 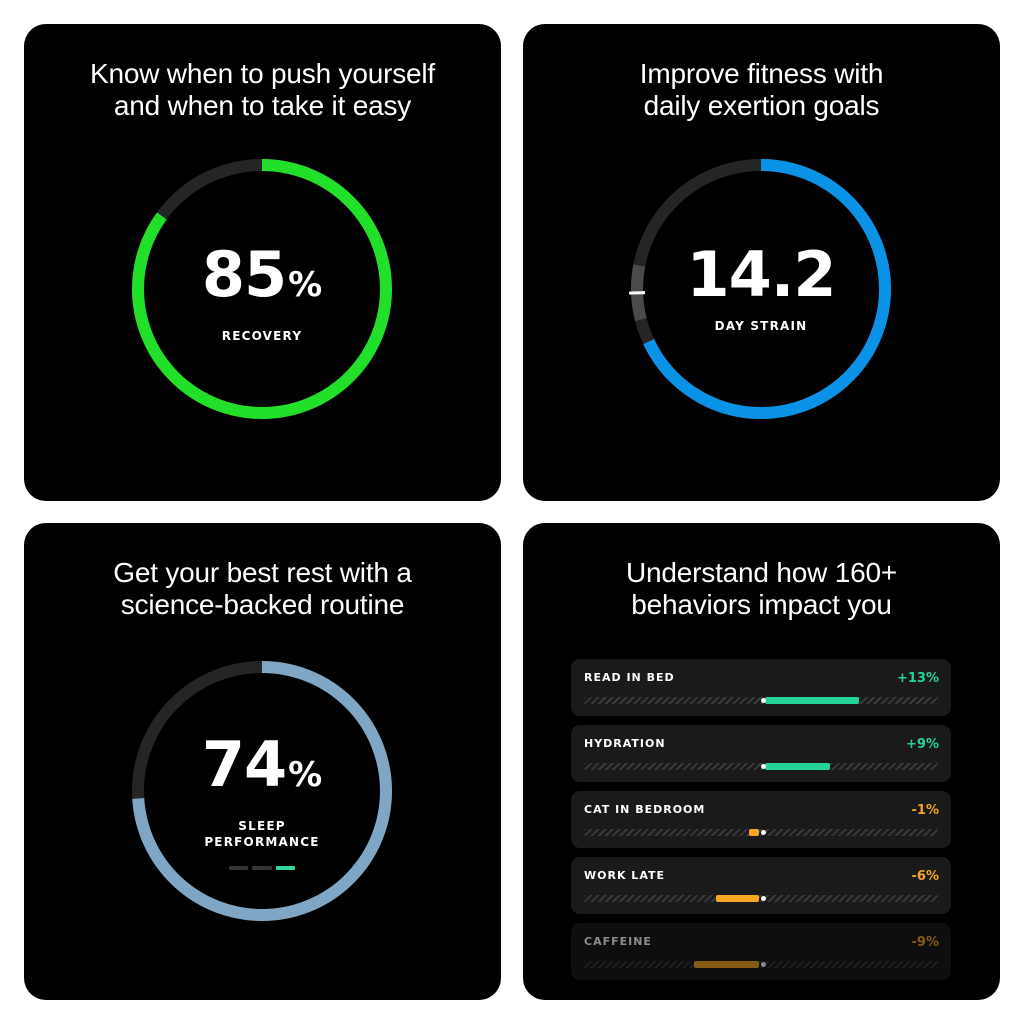 What do you see at coordinates (761, 572) in the screenshot?
I see `behaviors-headline-line-1: Understand how 160+` at bounding box center [761, 572].